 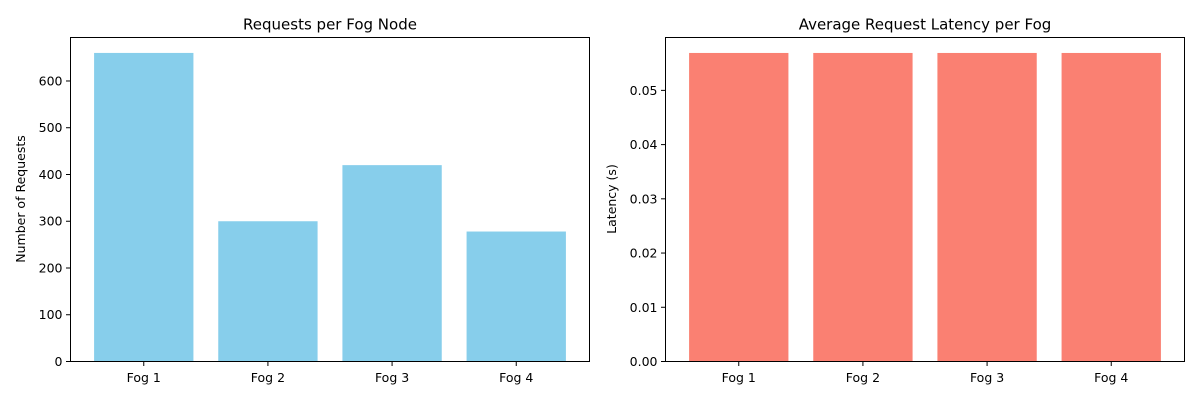 I want to click on y-tick-label: 0.01, so click(x=644, y=307).